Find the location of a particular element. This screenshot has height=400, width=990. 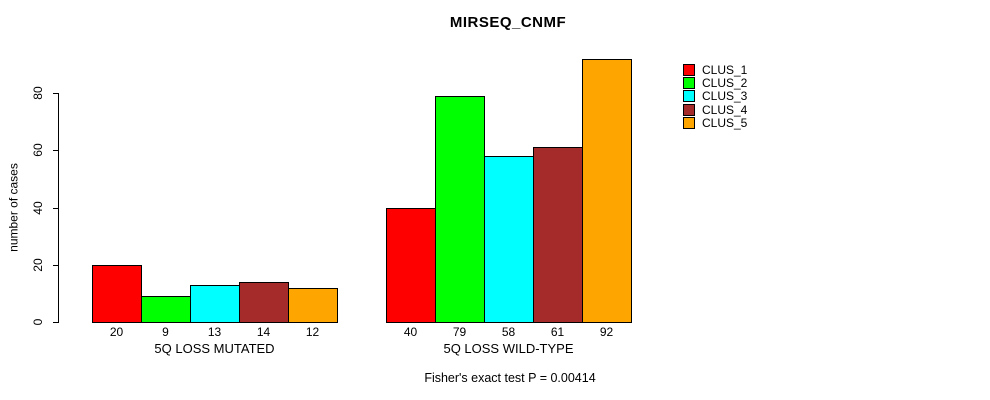

legend-item: CLUS_1 is located at coordinates (715, 69).